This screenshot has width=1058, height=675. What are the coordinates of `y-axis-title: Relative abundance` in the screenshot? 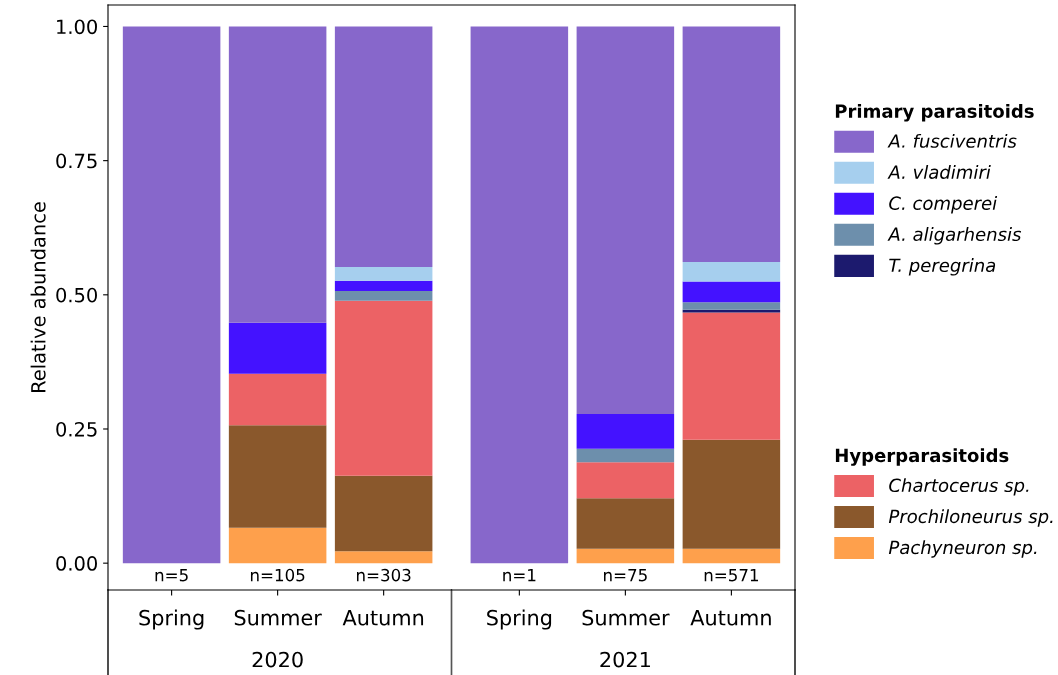 It's located at (38, 297).